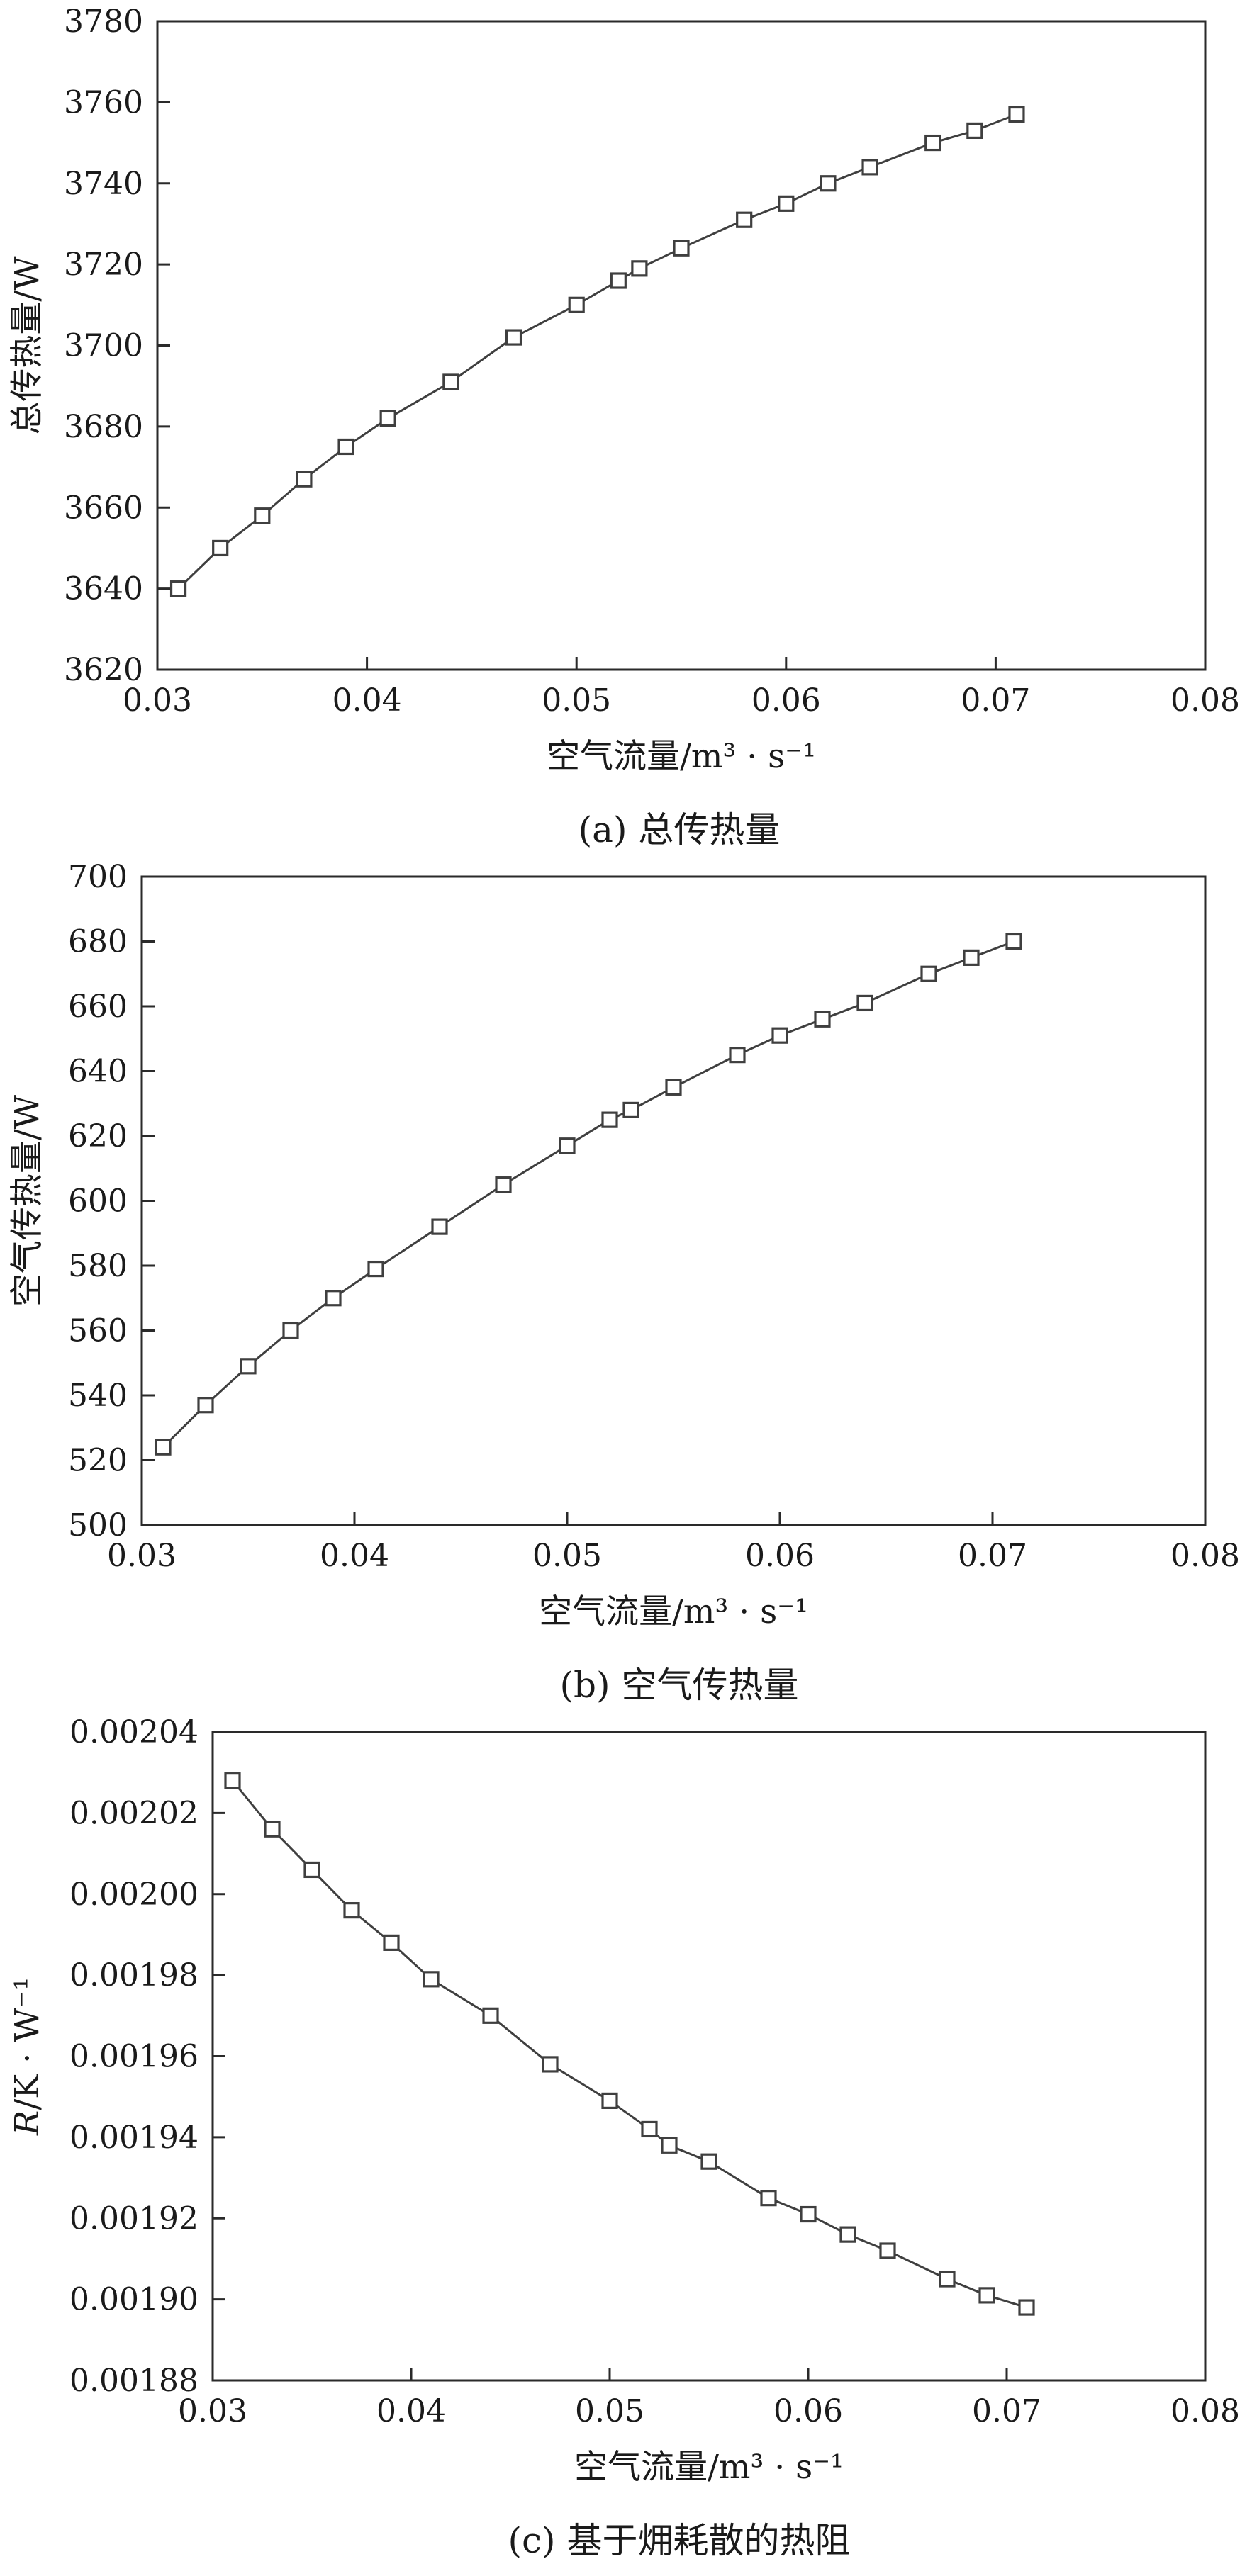 The height and width of the screenshot is (2576, 1252). What do you see at coordinates (134, 2057) in the screenshot?
I see `y-tick-label: 0.00196` at bounding box center [134, 2057].